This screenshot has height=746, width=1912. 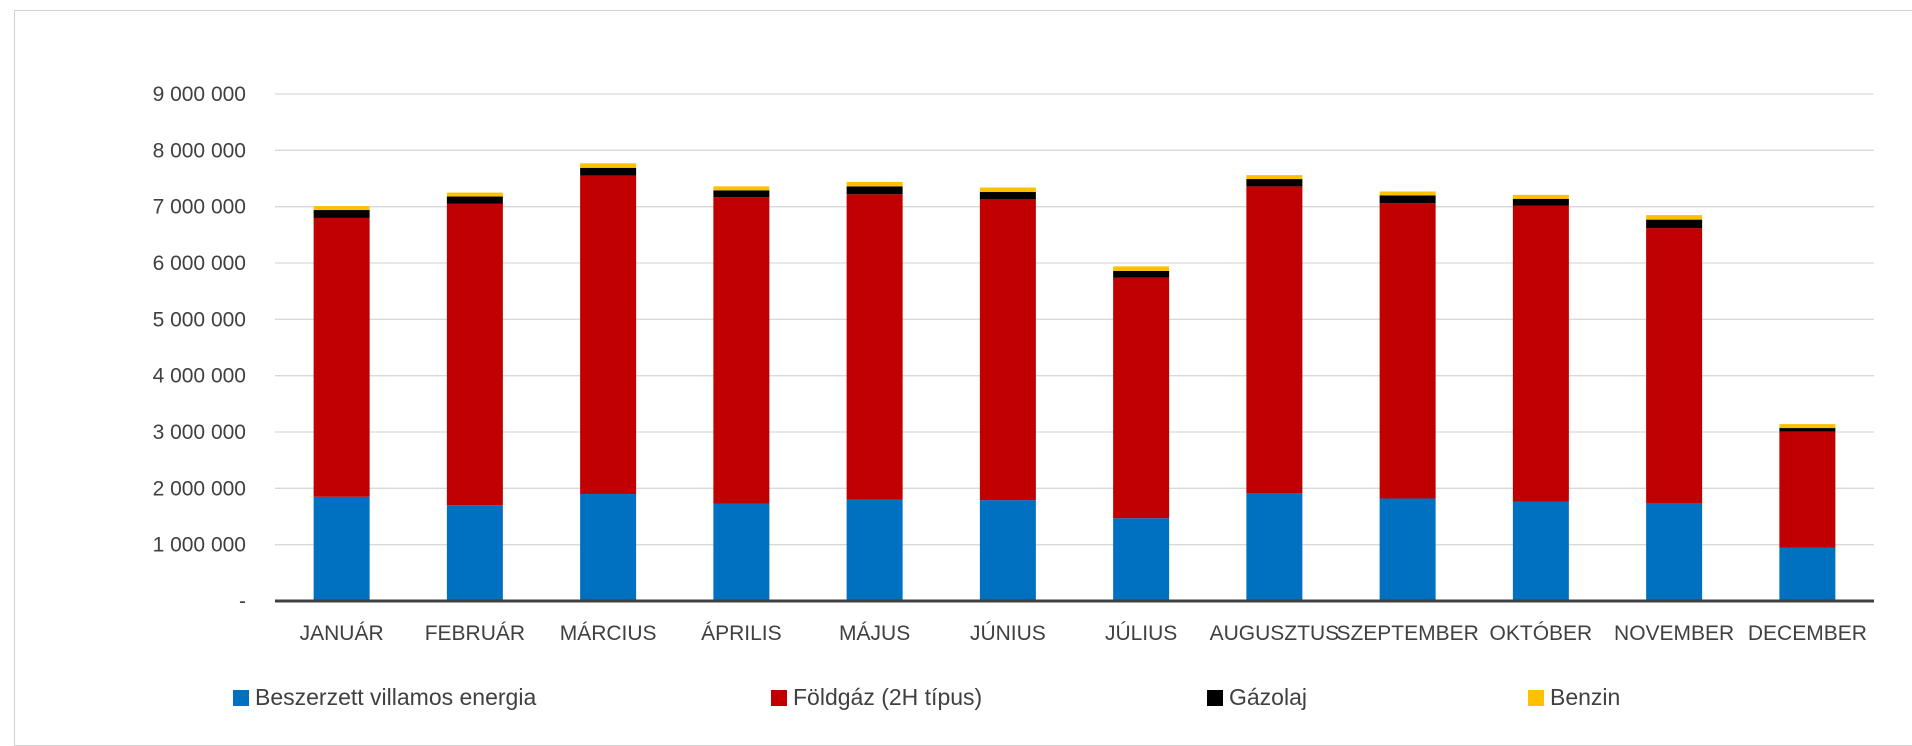 I want to click on y-tick-label: 7 000 000, so click(x=199, y=207).